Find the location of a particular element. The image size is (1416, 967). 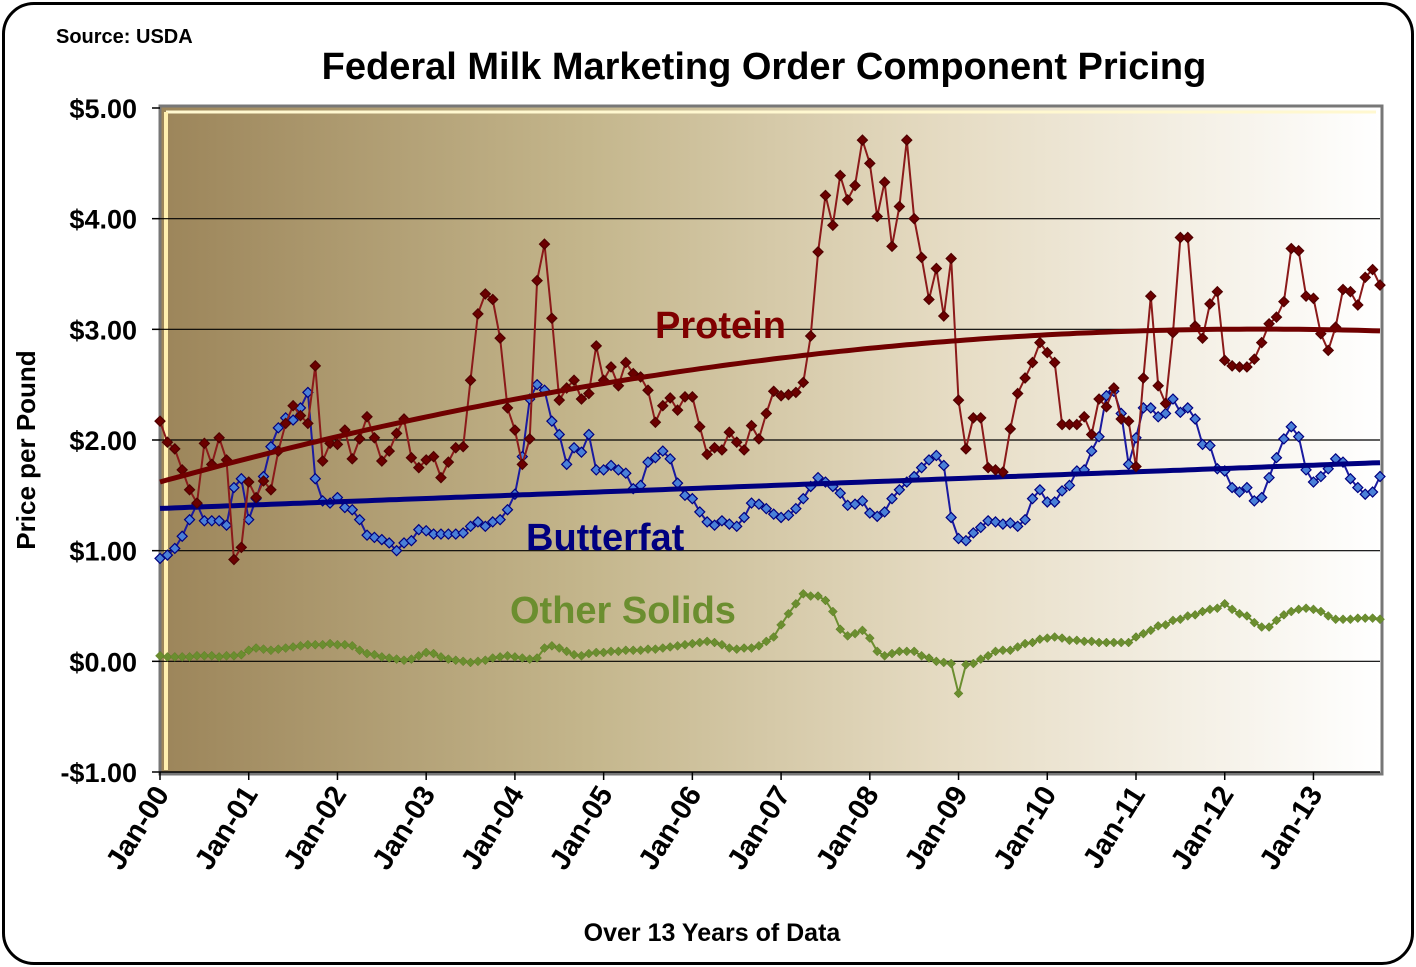

x-tick-label: Jan-12 is located at coordinates (1203, 828).